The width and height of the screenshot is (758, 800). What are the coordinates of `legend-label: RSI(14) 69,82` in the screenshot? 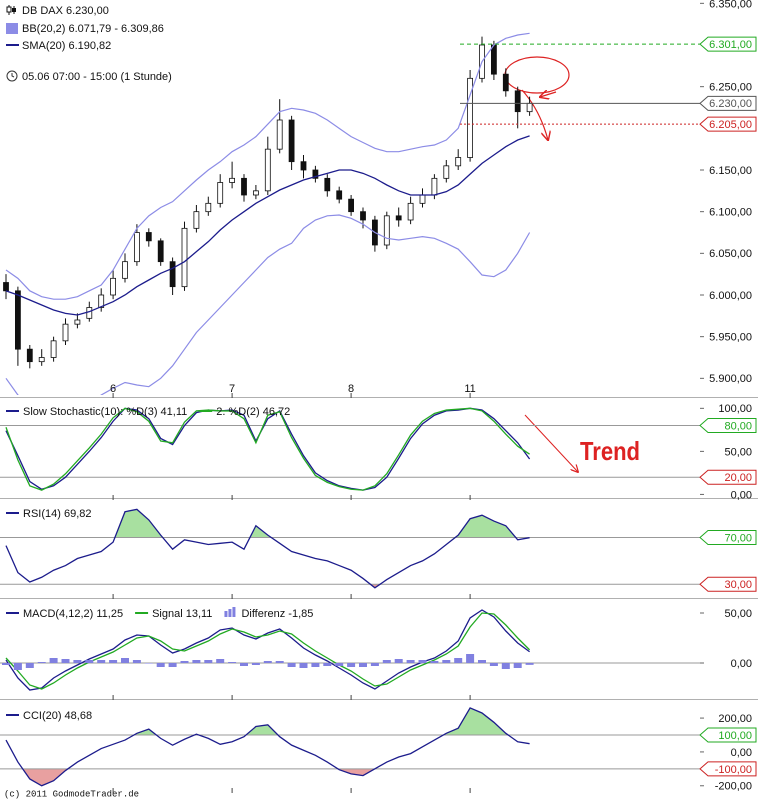 It's located at (57, 514).